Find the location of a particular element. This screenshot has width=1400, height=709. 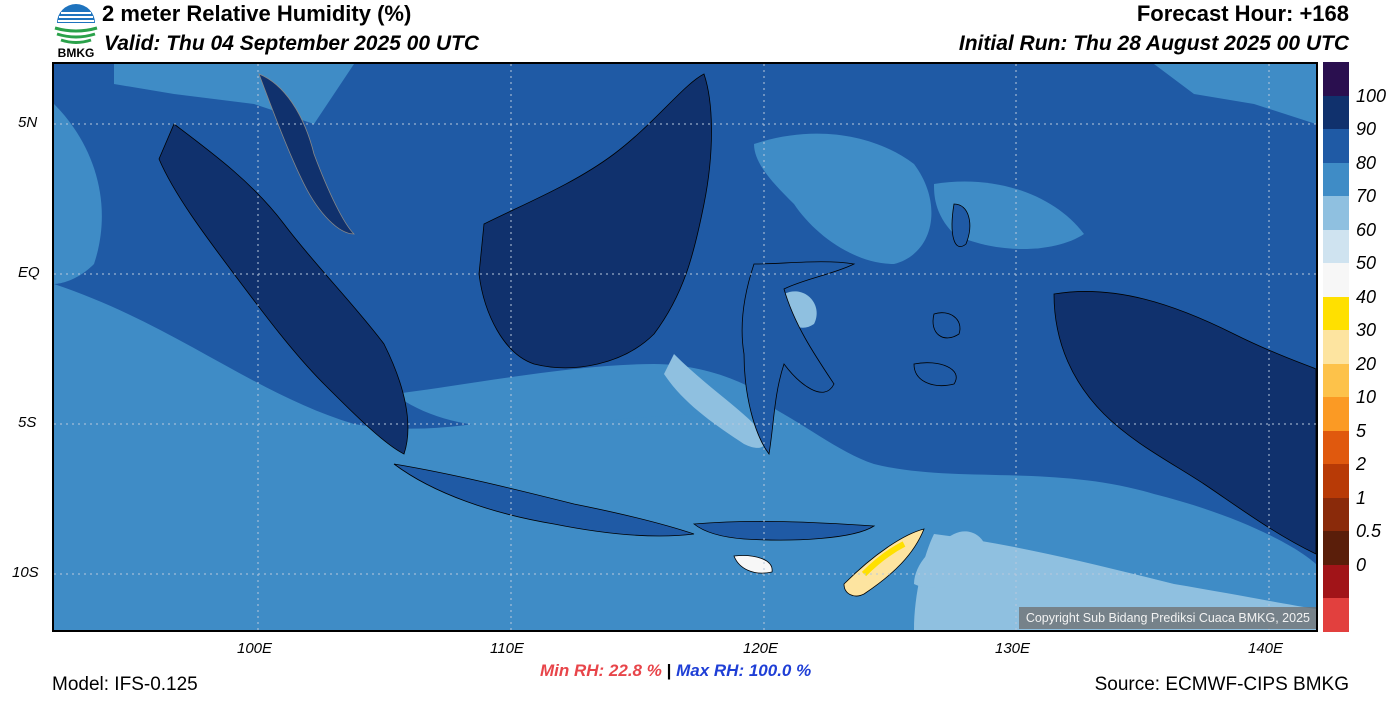

colorbar-label: 2 is located at coordinates (1361, 464).